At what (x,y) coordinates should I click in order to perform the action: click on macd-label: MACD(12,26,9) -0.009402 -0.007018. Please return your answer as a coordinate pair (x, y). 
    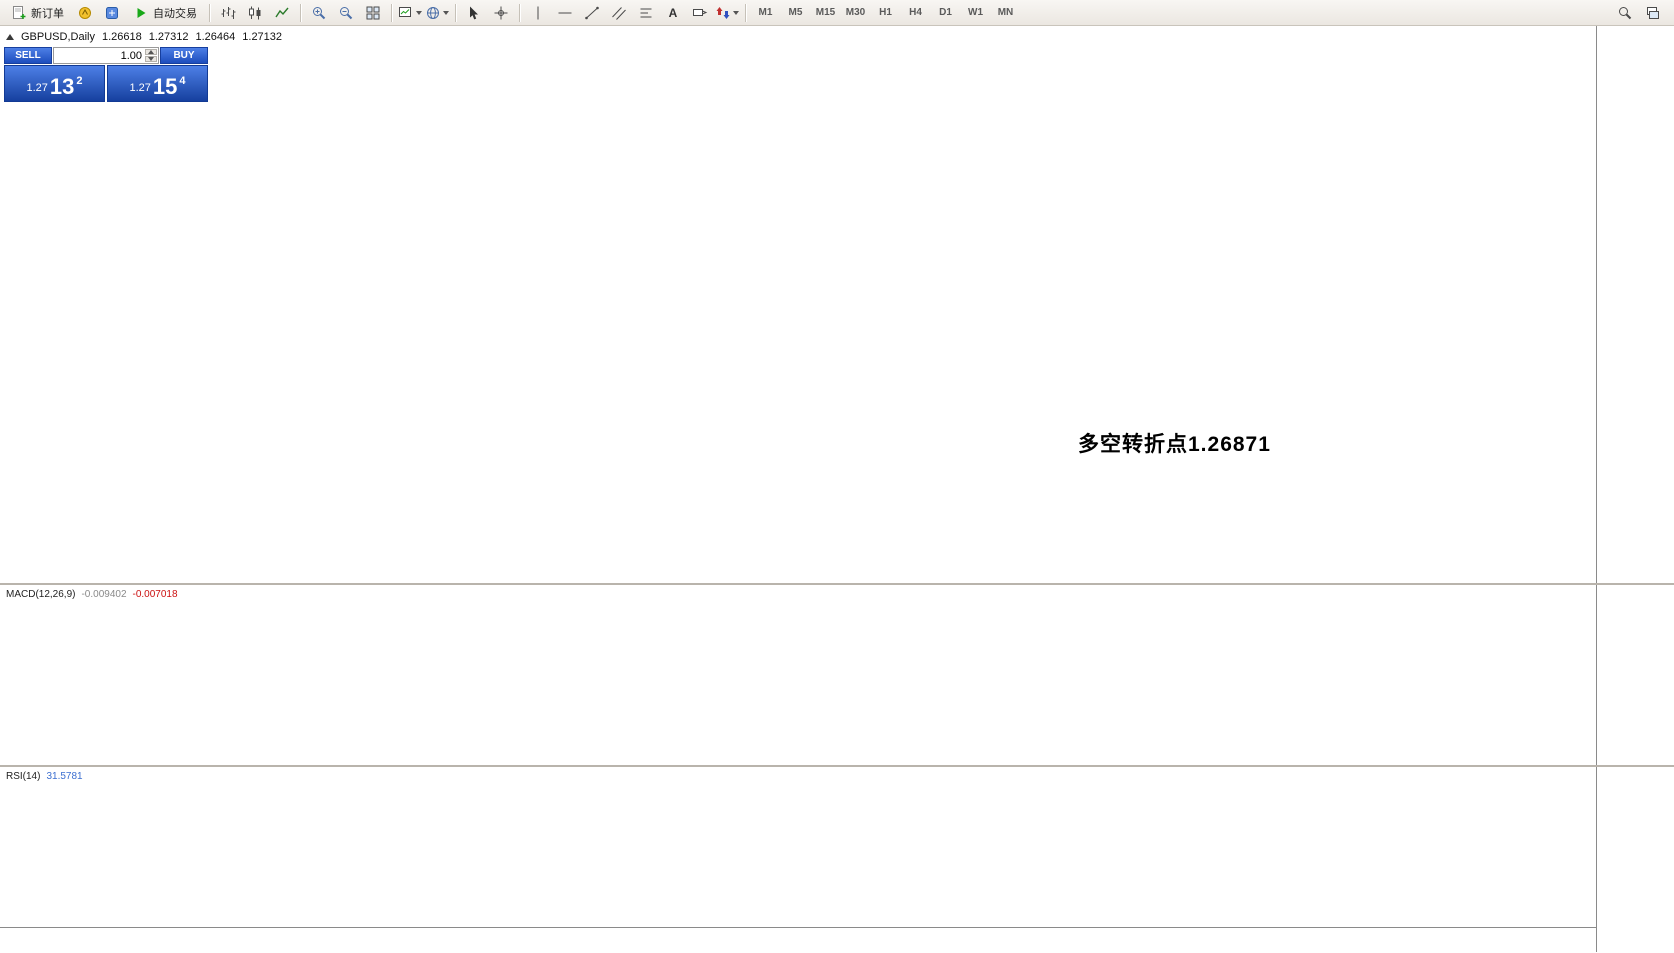
    Looking at the image, I should click on (92, 594).